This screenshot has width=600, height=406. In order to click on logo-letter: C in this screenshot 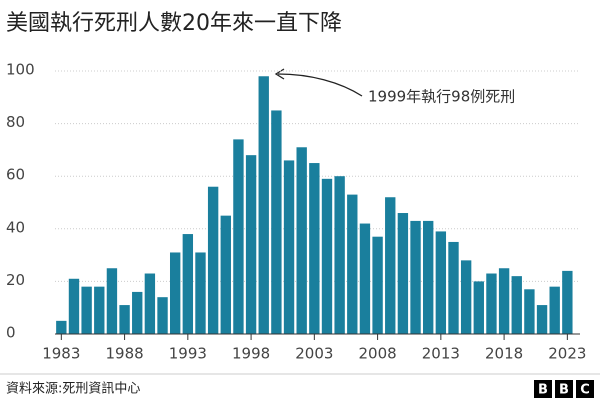, I will do `click(585, 390)`.